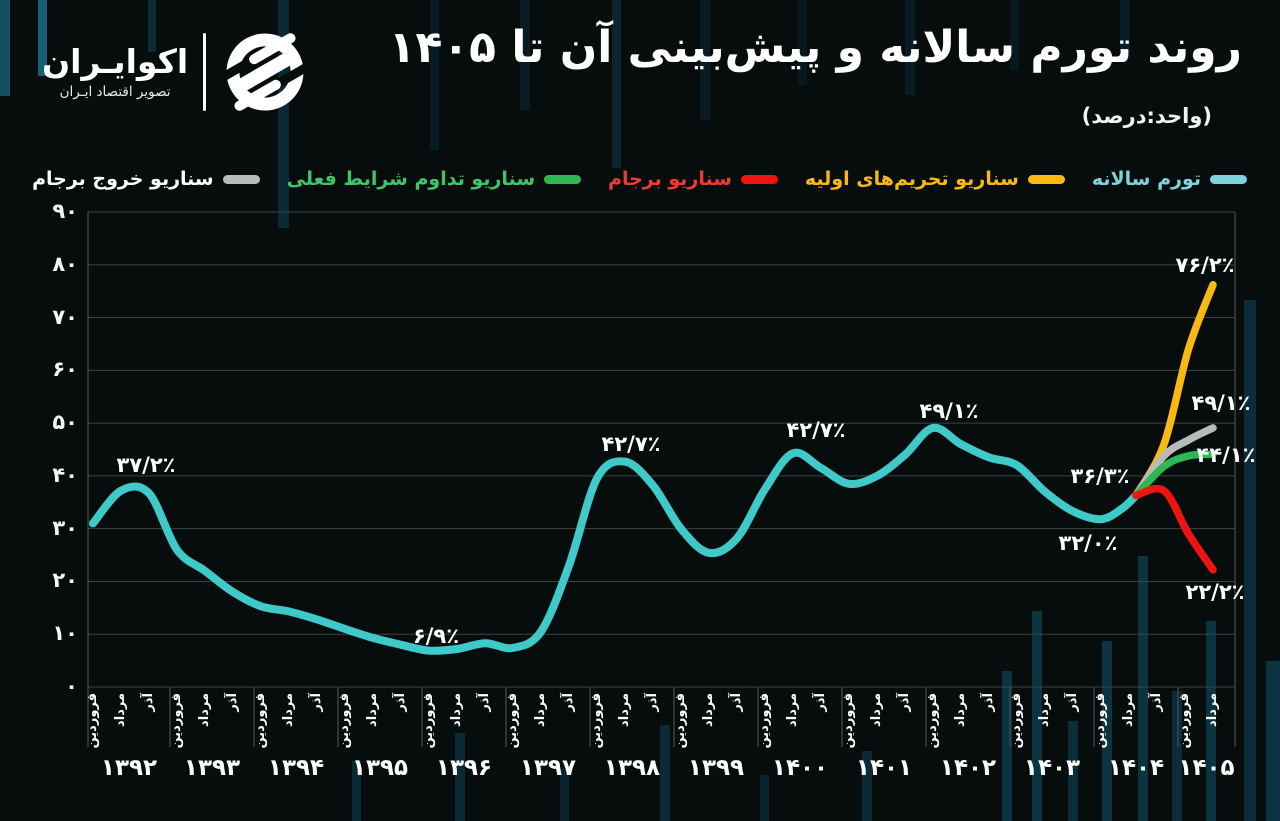 This screenshot has height=821, width=1280. I want to click on brand-logo: اکوایـران تصویر اقتصاد ایـران, so click(176, 72).